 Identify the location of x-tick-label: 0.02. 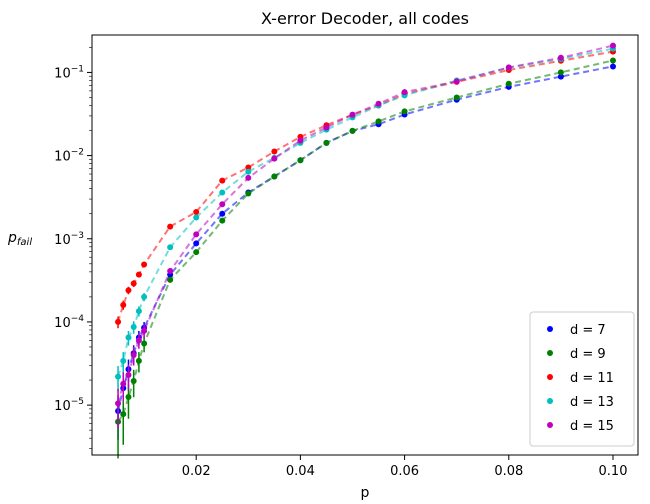
(196, 471).